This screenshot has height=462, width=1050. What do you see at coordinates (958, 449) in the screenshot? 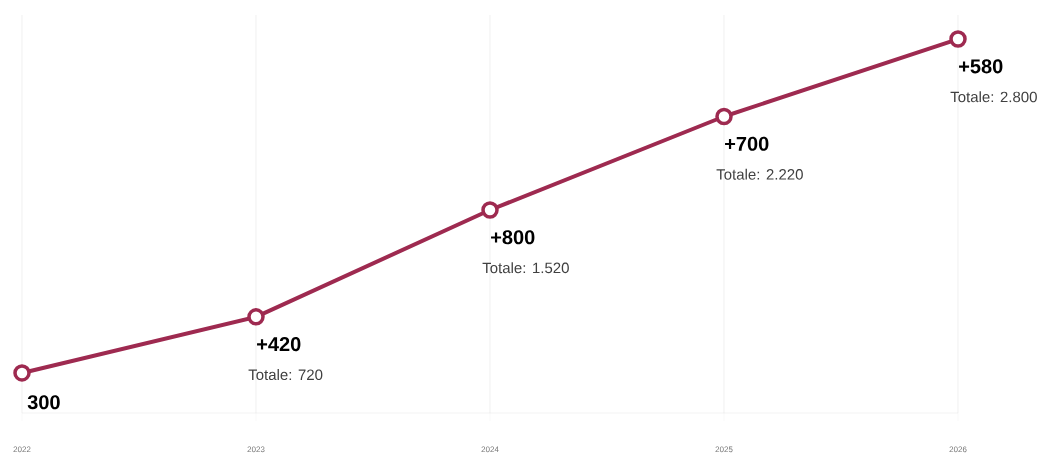
I see `x-tick-label: 2026` at bounding box center [958, 449].